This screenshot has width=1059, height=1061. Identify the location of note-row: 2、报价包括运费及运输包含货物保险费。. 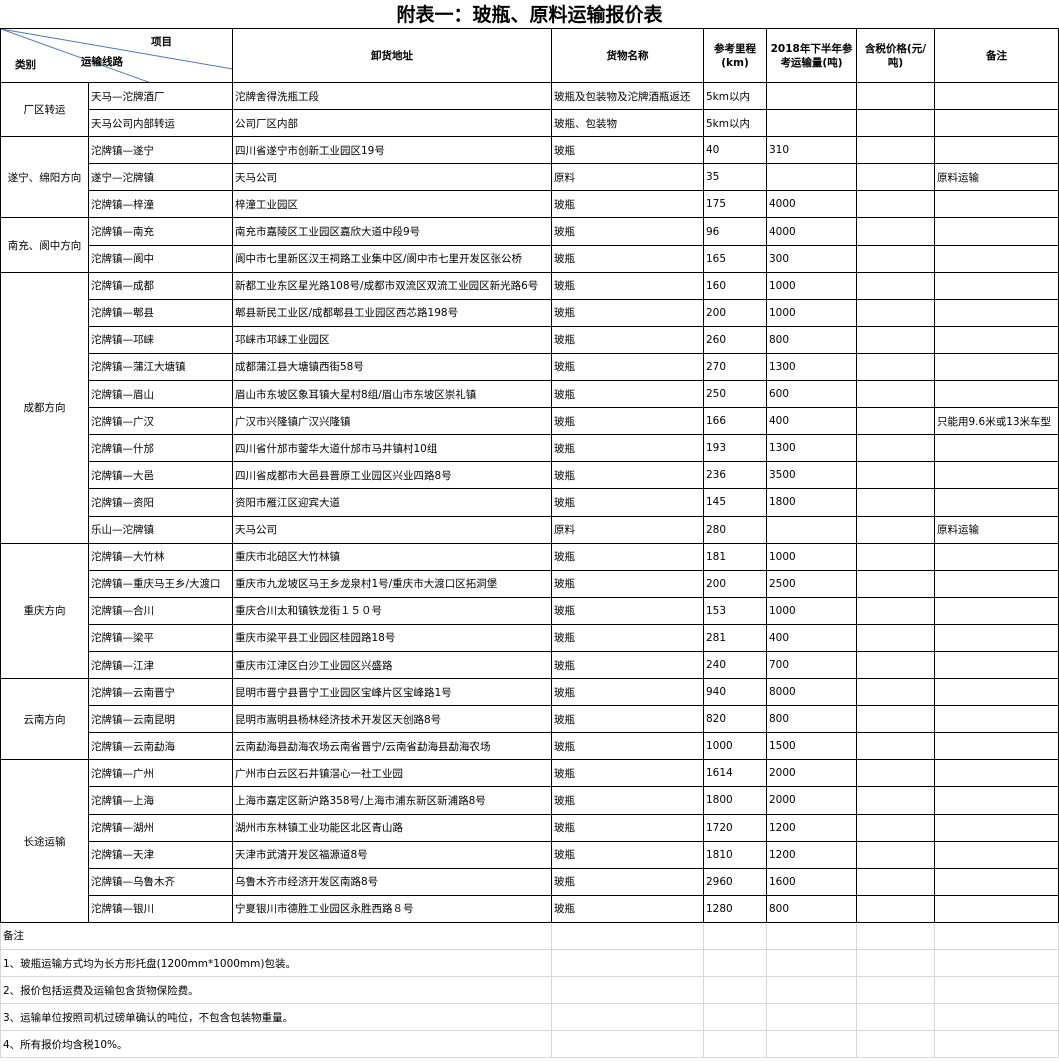
(529, 990).